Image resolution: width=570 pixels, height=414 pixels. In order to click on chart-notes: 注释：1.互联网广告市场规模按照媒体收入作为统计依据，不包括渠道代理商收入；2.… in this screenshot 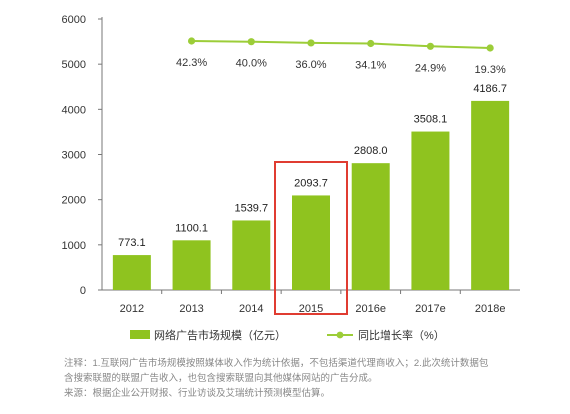, I will do `click(314, 378)`.